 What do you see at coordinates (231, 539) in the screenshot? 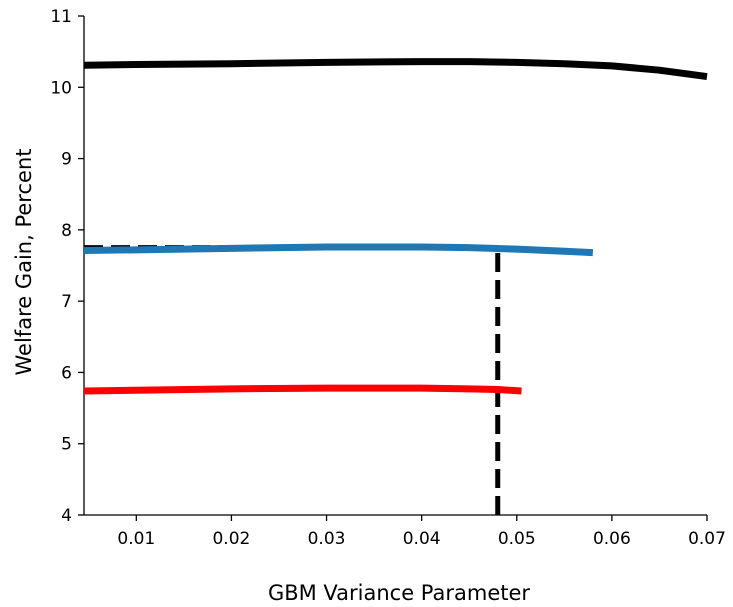
I see `x-tick-label: 0.02` at bounding box center [231, 539].